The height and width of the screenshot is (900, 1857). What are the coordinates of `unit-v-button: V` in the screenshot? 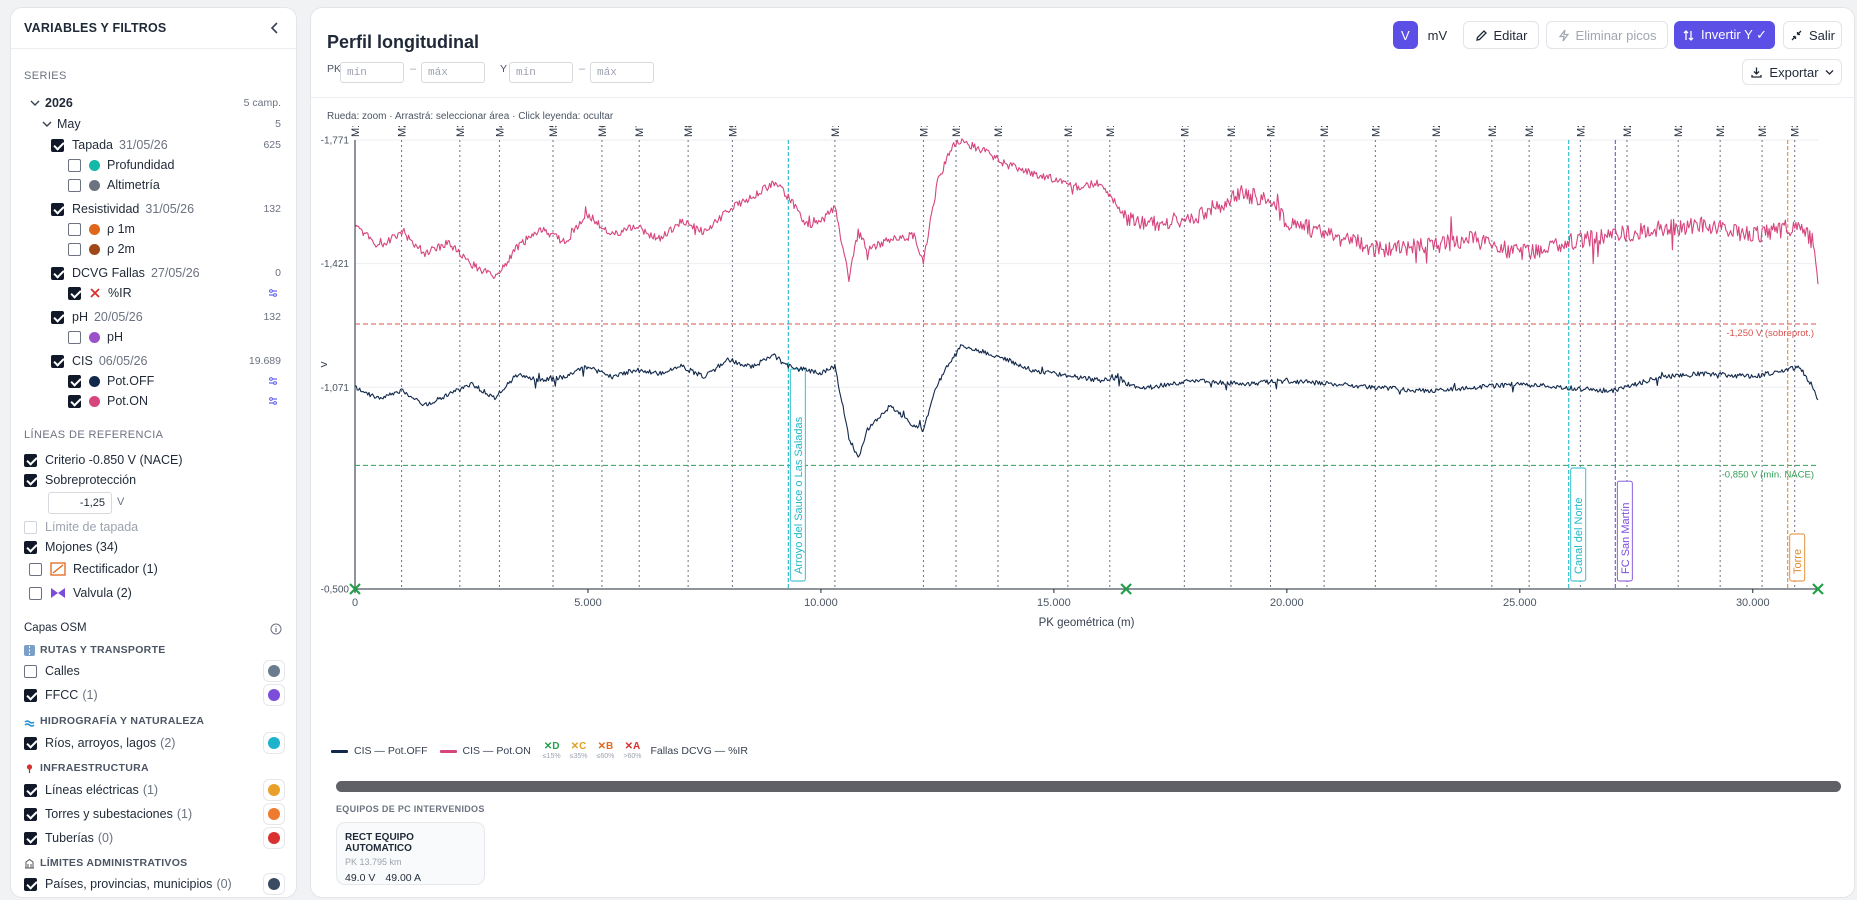 It's located at (1405, 35).